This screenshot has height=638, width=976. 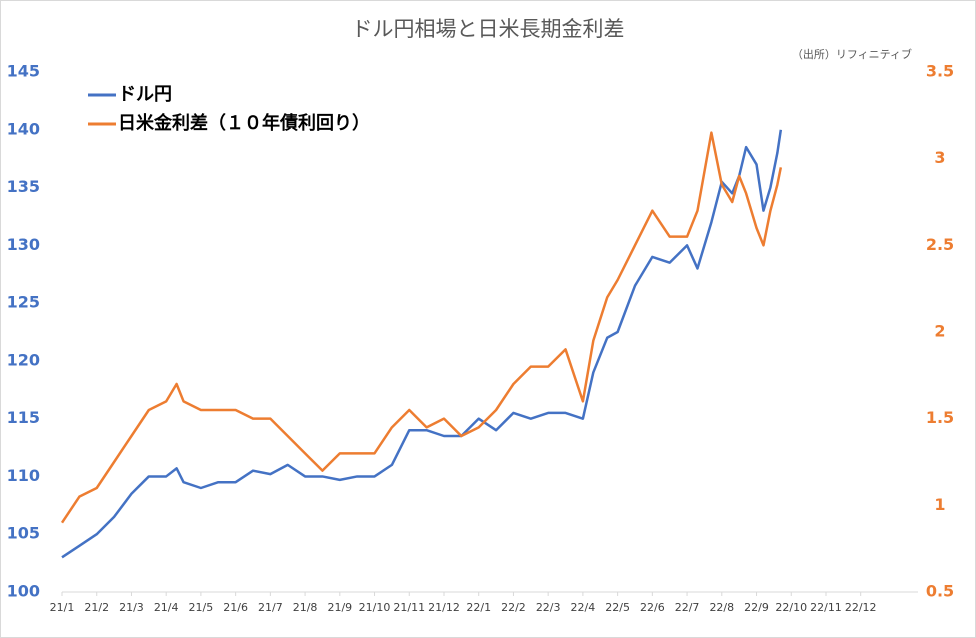 What do you see at coordinates (23, 417) in the screenshot?
I see `y-tick-label: 115` at bounding box center [23, 417].